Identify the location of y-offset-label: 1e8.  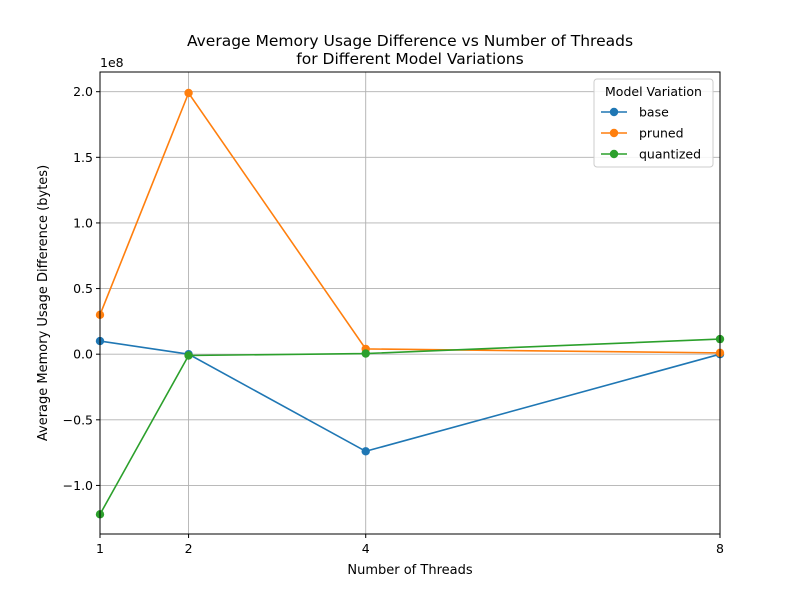
(112, 62).